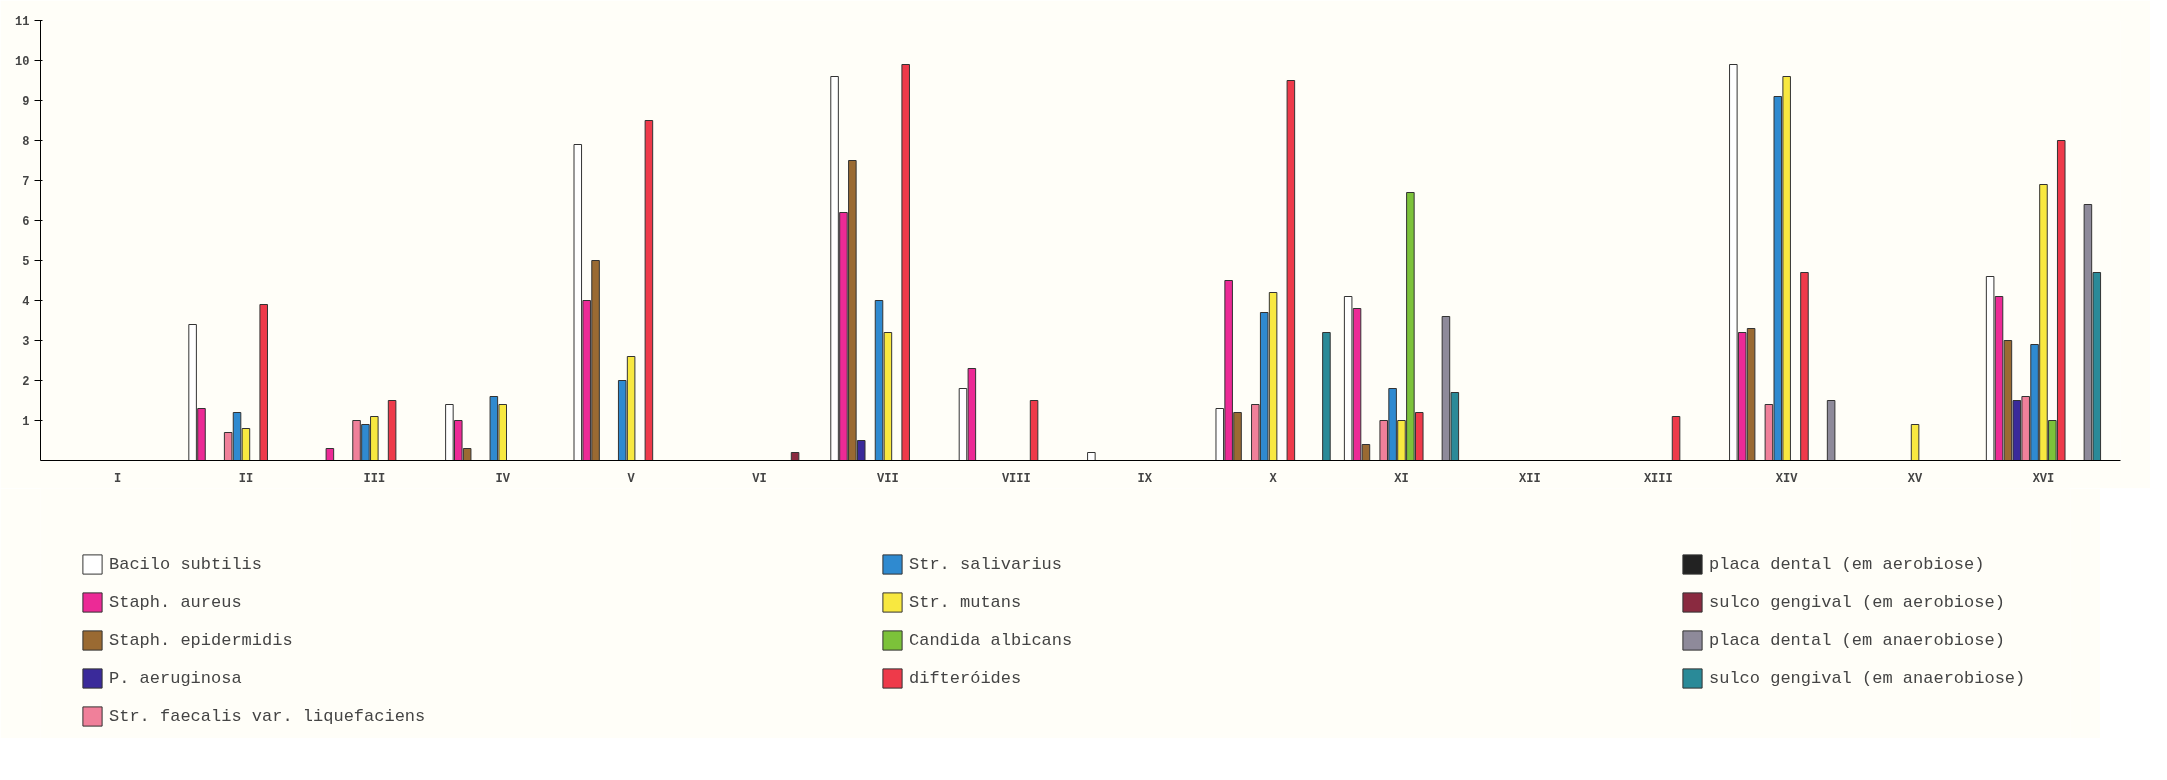  I want to click on x-tick-label: I, so click(117, 478).